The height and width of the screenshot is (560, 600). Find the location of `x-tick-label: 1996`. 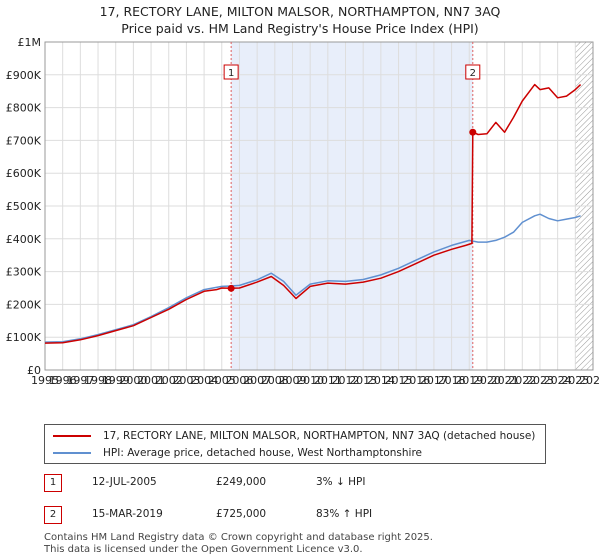

x-tick-label: 1996 is located at coordinates (63, 380).